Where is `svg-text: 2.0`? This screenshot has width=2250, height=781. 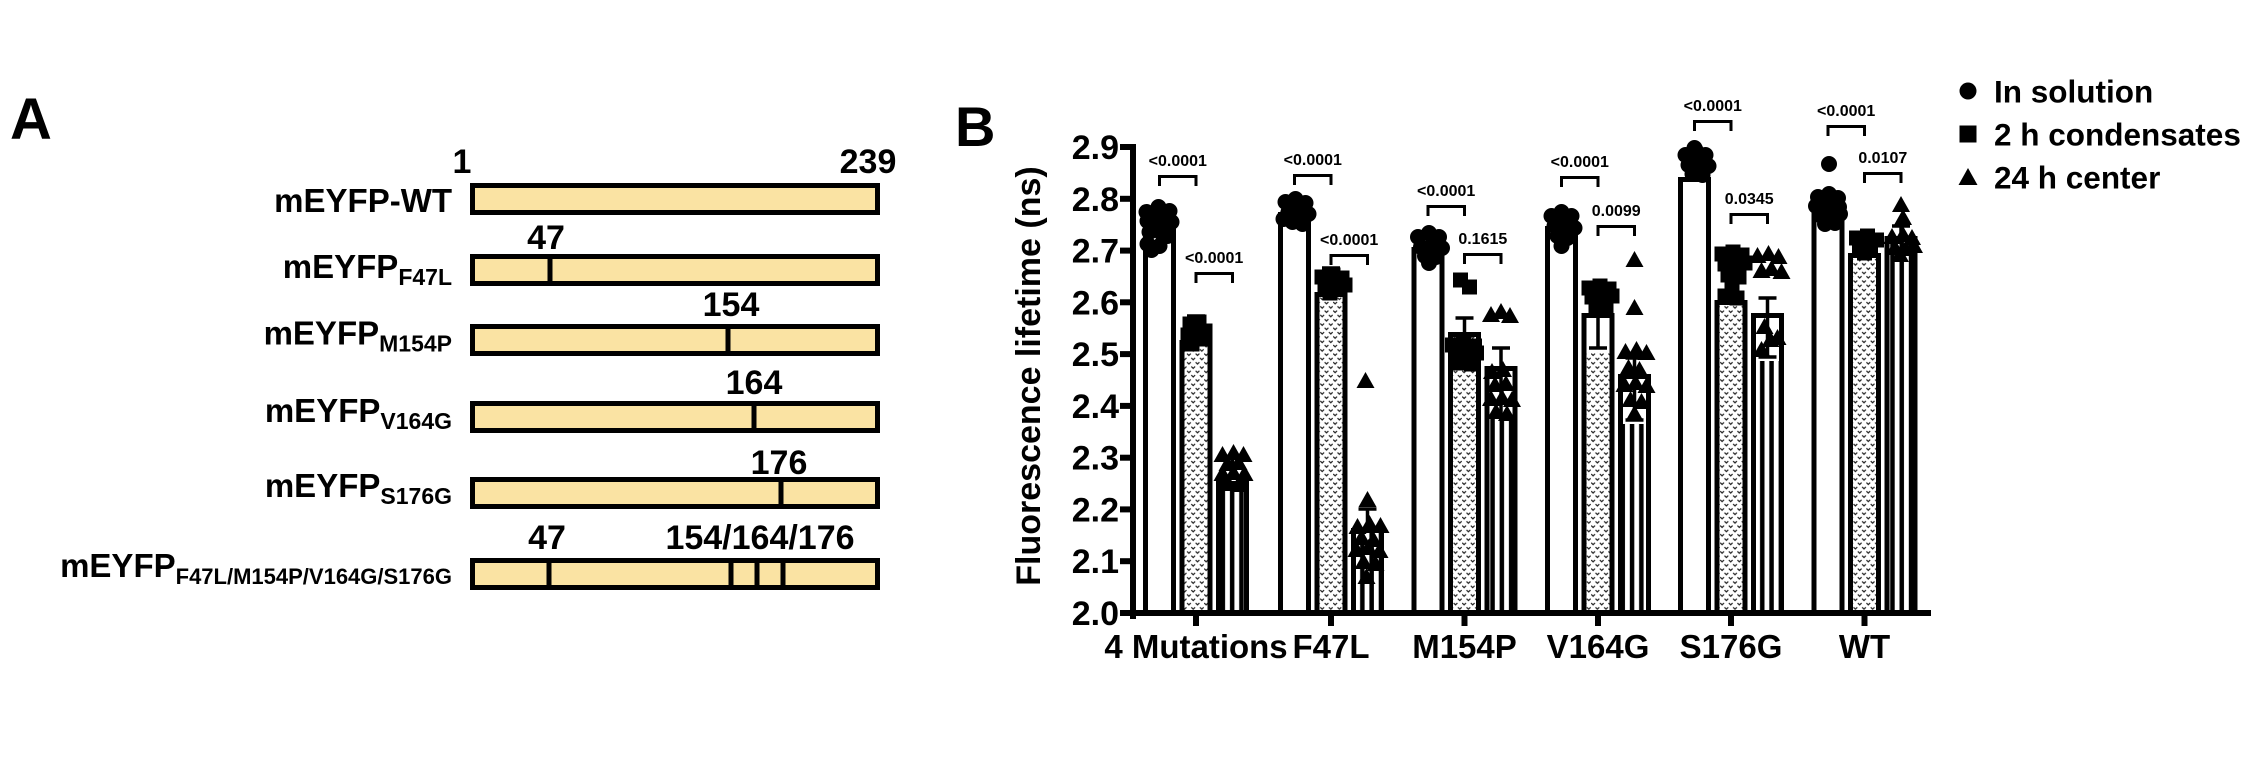
svg-text: 2.0 is located at coordinates (1095, 614).